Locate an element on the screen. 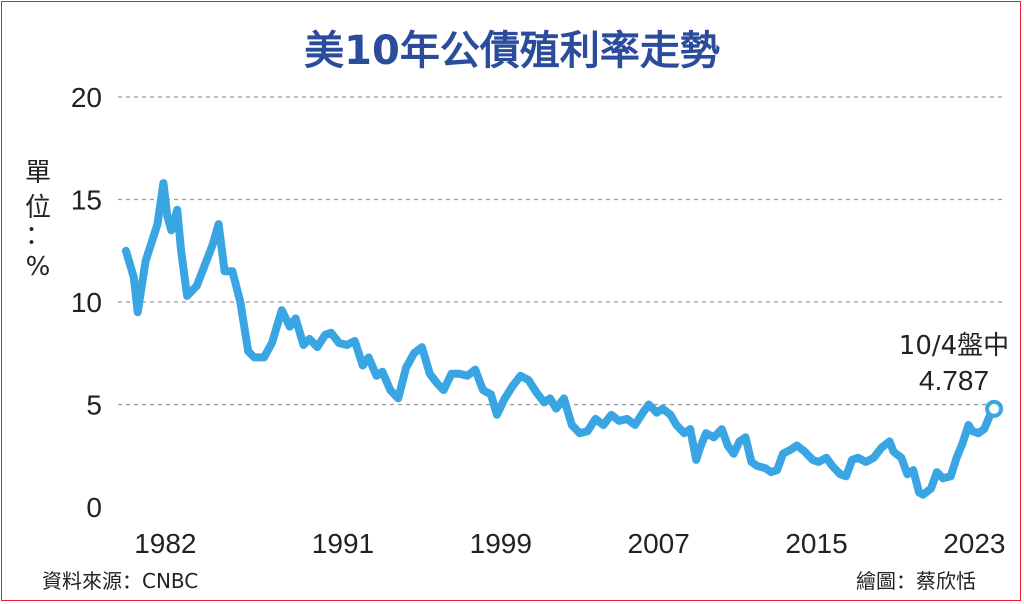  chart-title: 美10年公債殖利率走勢 is located at coordinates (512, 51).